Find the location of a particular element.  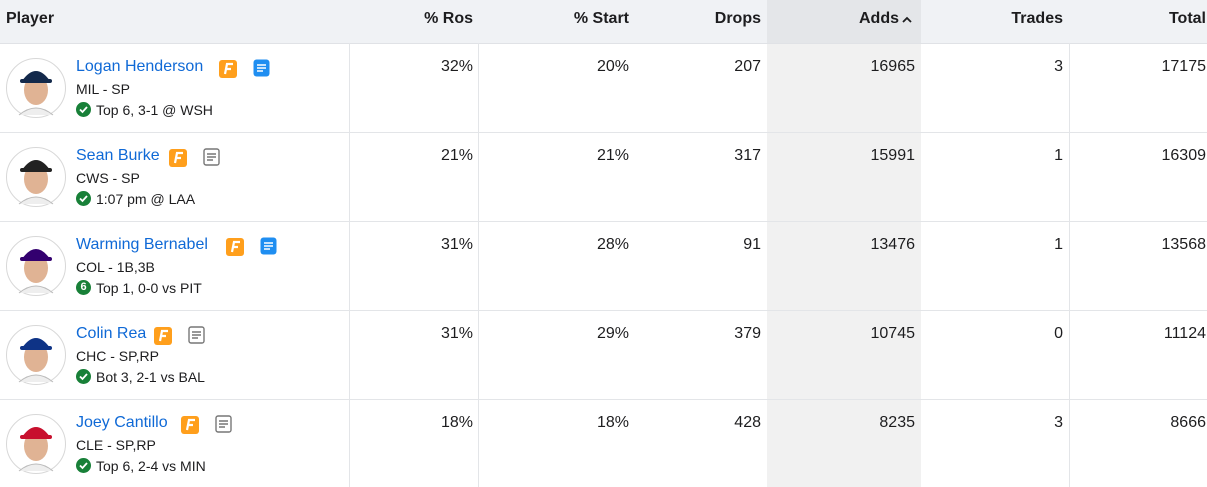

game-status: Bot 3, 2-1 vs BAL is located at coordinates (150, 377).